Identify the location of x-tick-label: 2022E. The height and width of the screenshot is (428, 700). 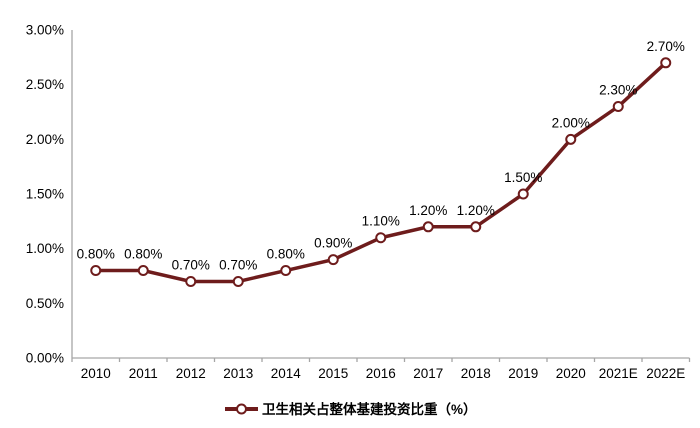
(665, 373).